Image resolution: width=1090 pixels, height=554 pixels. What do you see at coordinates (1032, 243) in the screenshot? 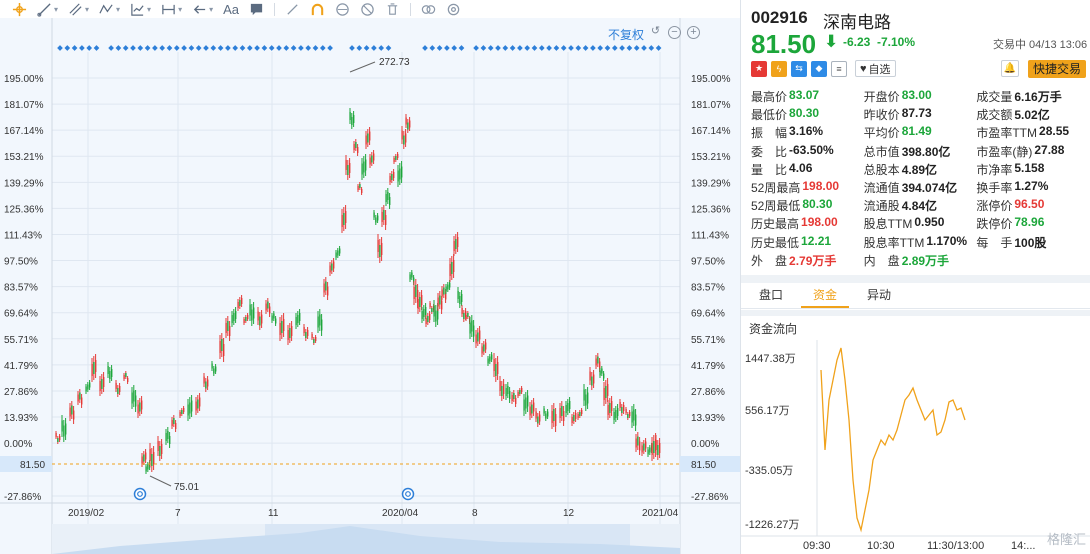
I see `quote-cell: 每 手 100股` at bounding box center [1032, 243].